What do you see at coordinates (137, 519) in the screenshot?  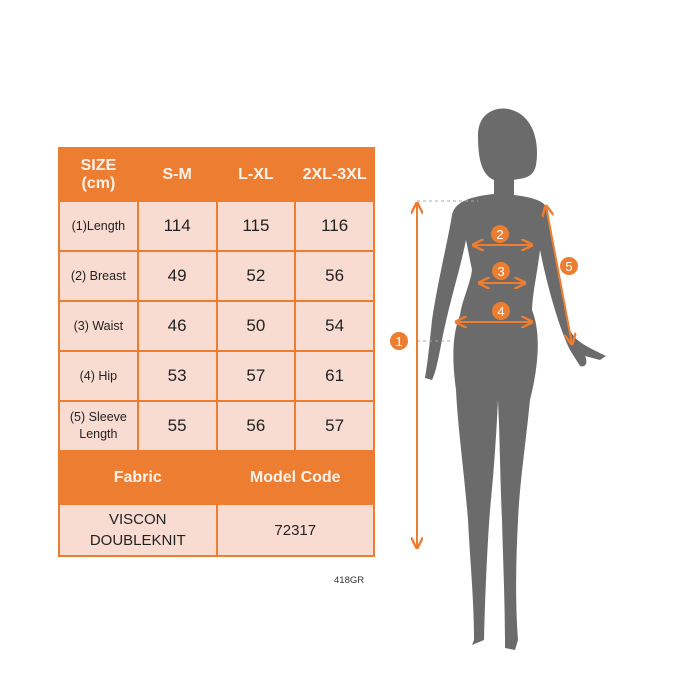 I see `fabric-line: VISCON` at bounding box center [137, 519].